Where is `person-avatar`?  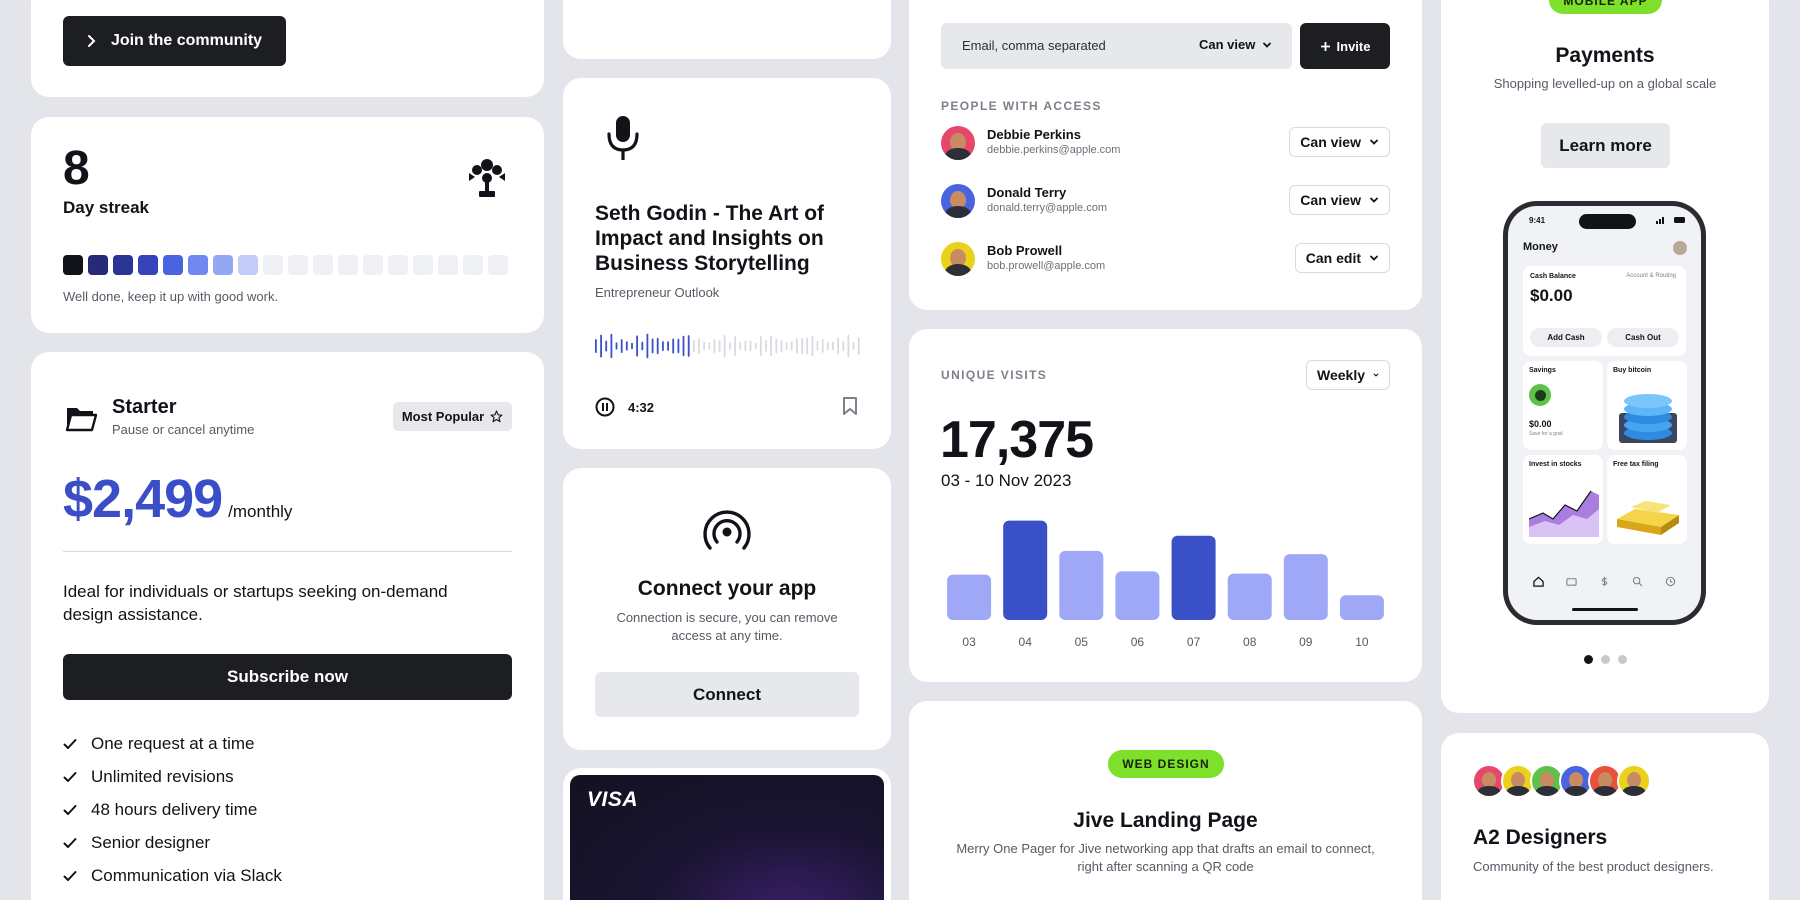
person-avatar is located at coordinates (958, 259).